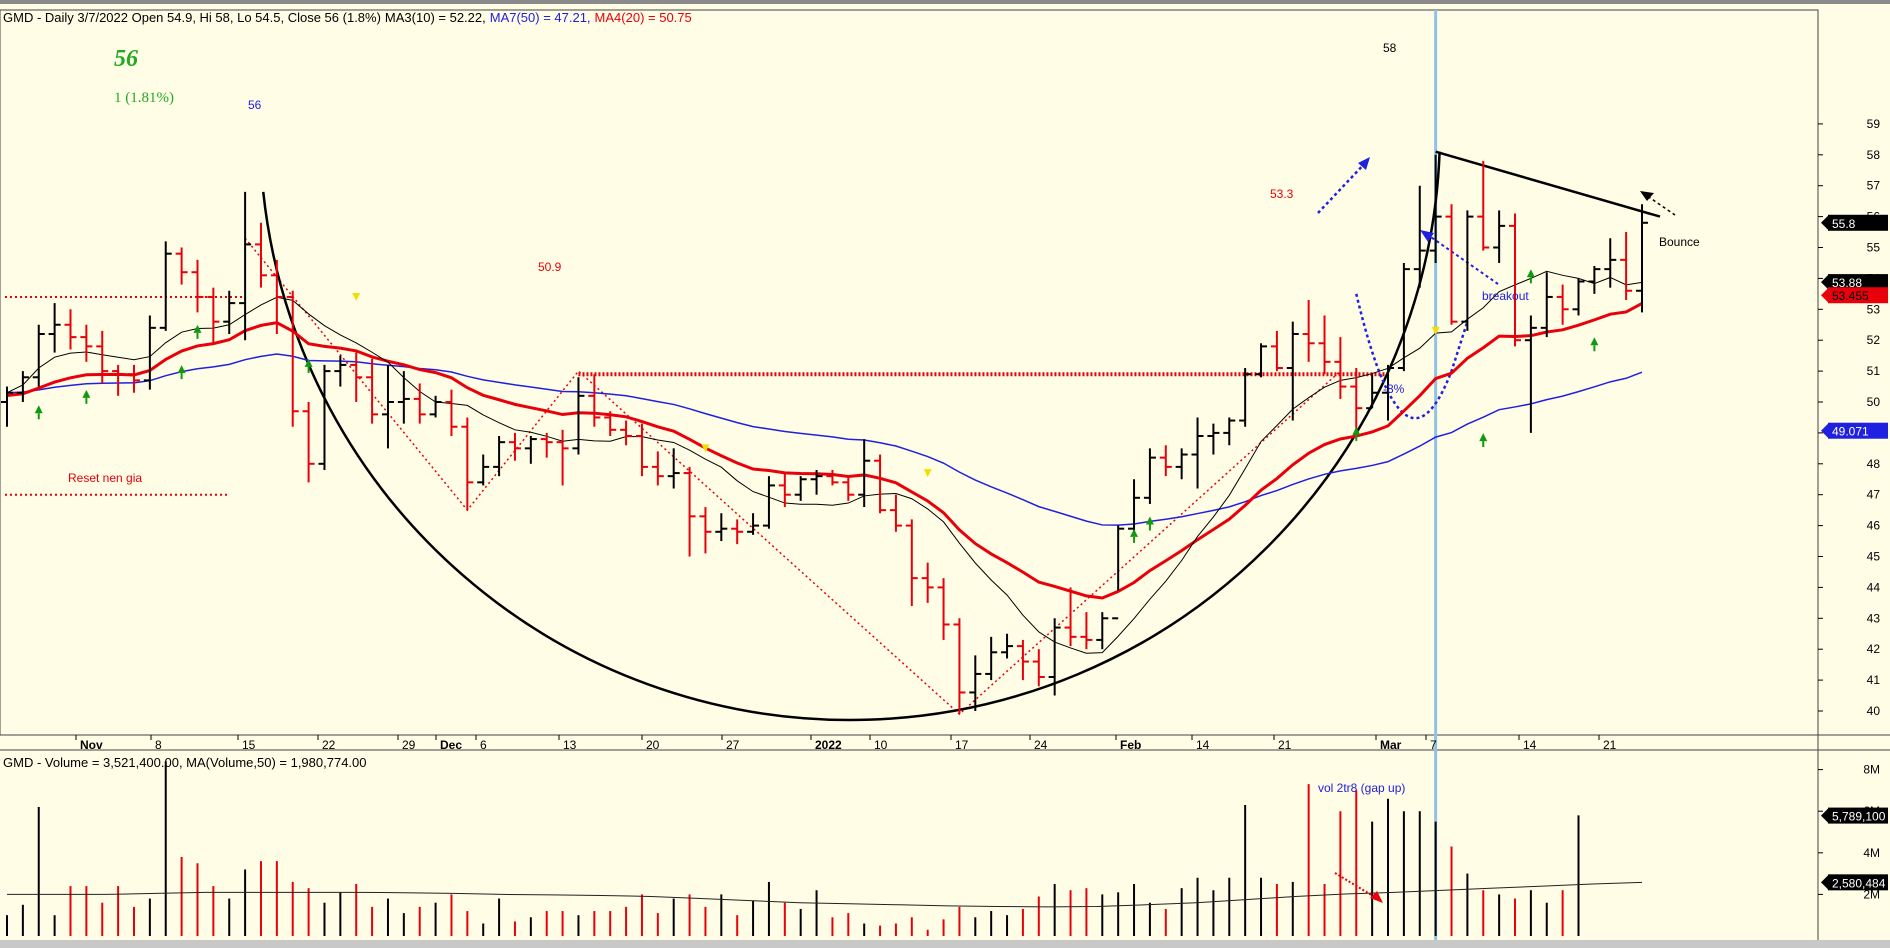 The image size is (1890, 948). I want to click on x-tick-label-18: 7, so click(1433, 745).